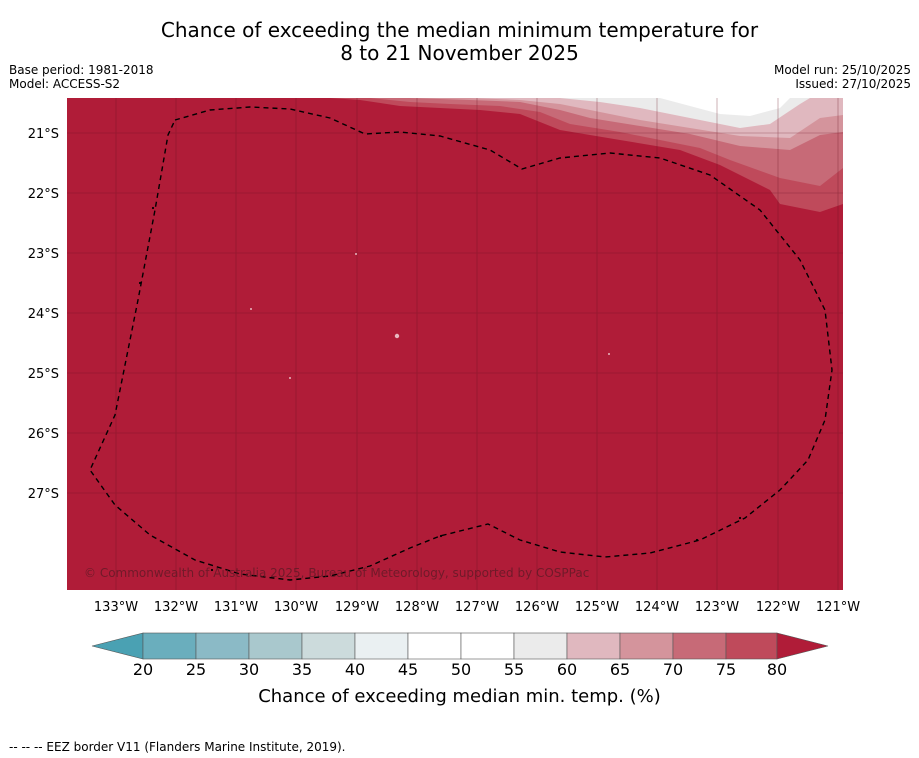 This screenshot has width=919, height=758. What do you see at coordinates (43, 134) in the screenshot?
I see `lat-label-21s: 21°S` at bounding box center [43, 134].